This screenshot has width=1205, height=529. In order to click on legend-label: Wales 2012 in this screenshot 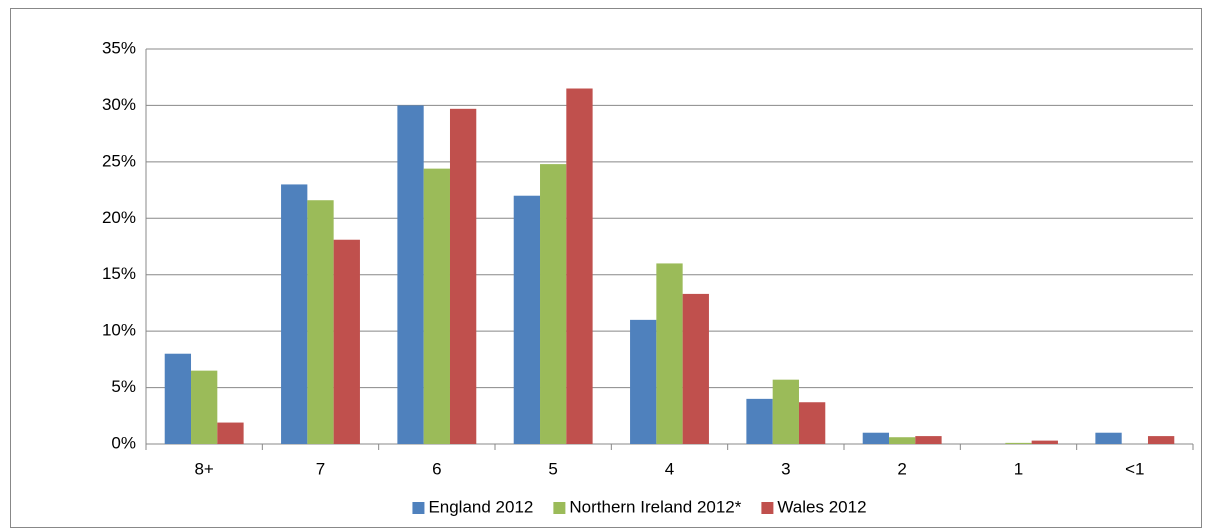, I will do `click(821, 506)`.